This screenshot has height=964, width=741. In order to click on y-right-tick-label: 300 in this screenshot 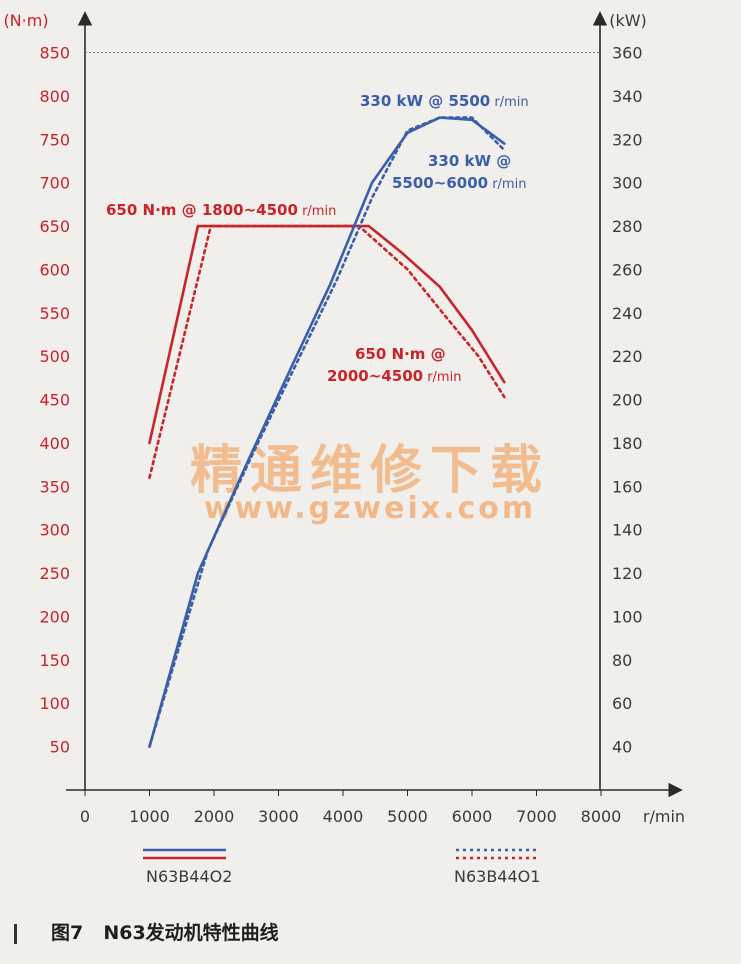, I will do `click(627, 183)`.